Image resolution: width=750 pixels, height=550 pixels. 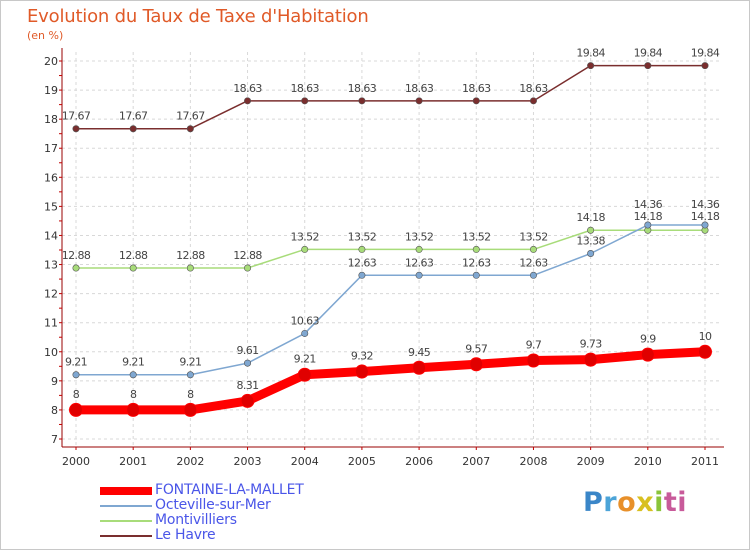 I want to click on data-label: 9.73, so click(x=591, y=344).